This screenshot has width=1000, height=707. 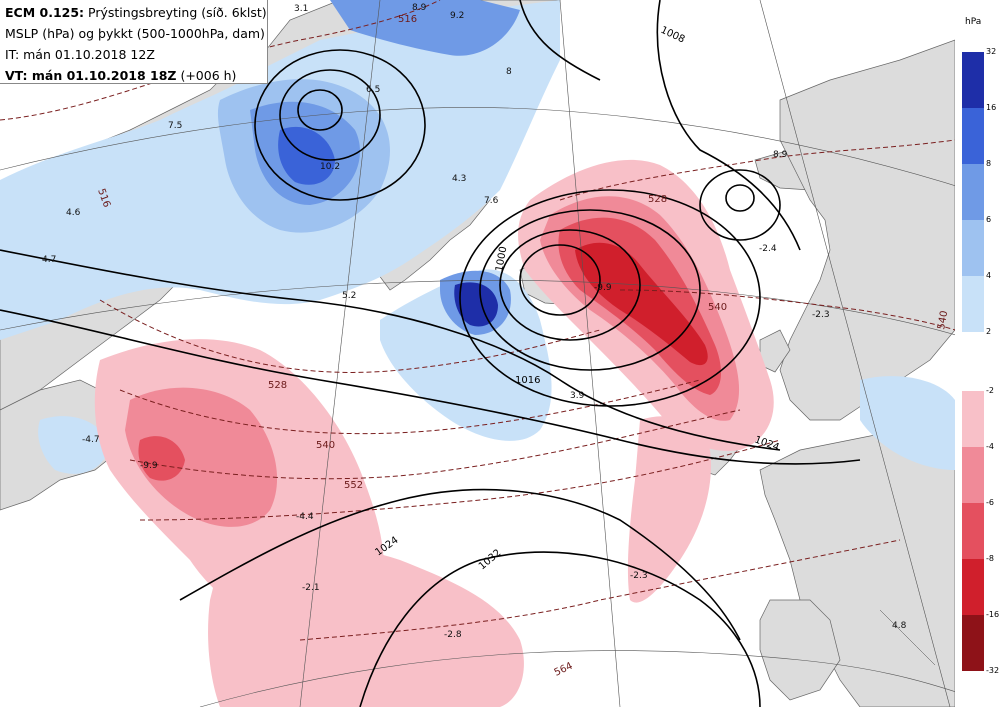 I want to click on change-value: 4.8, so click(x=899, y=626).